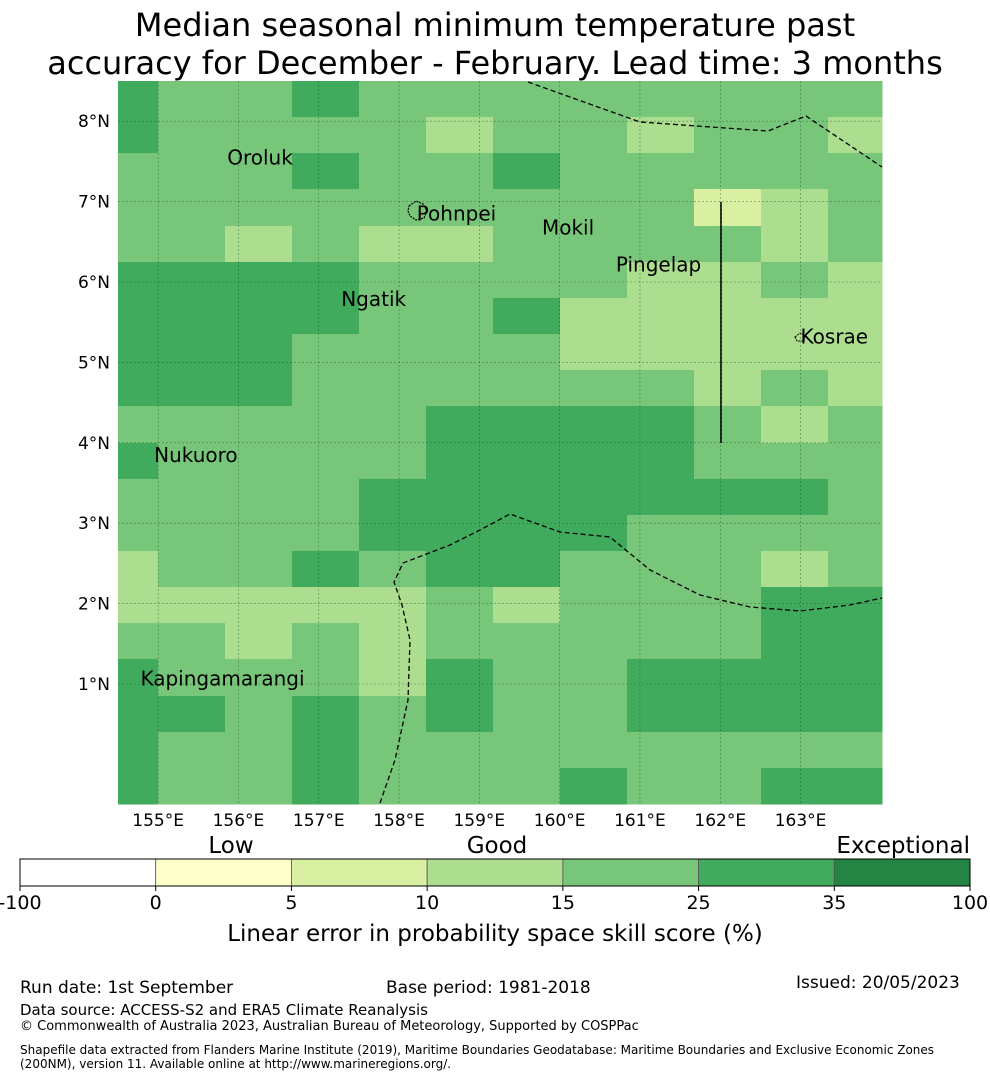 This screenshot has height=1080, width=990. Describe the element at coordinates (239, 821) in the screenshot. I see `longitude-label: 156°E` at that location.